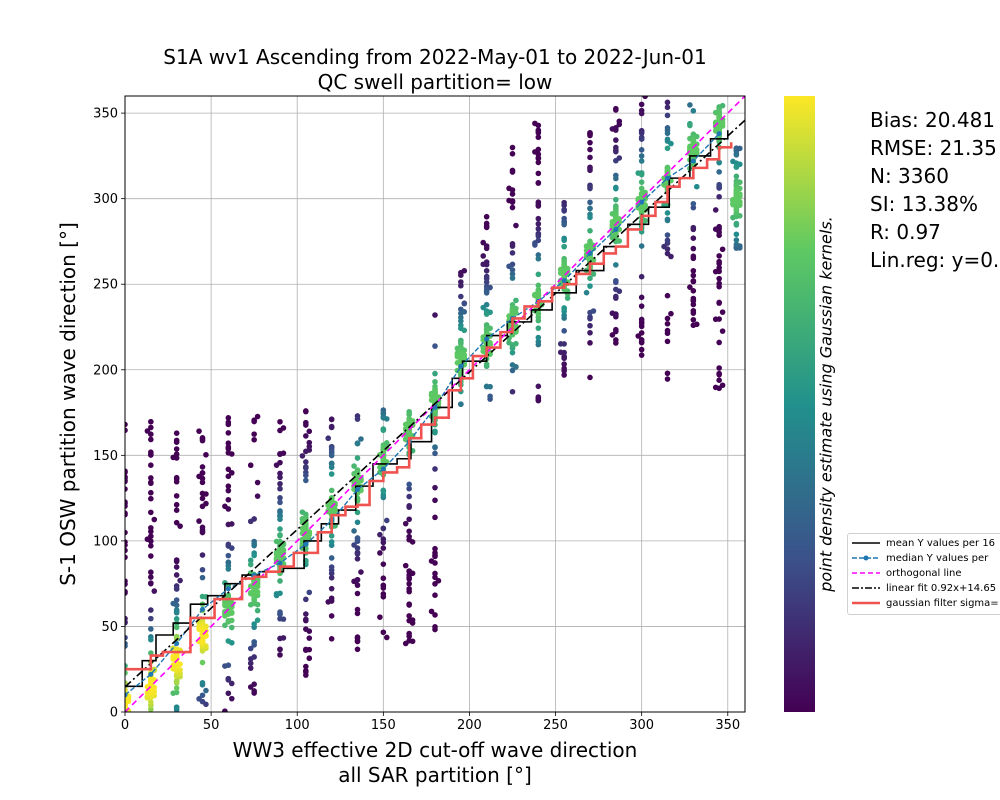  I want to click on stat-si: SI: 13.38%, so click(924, 204).